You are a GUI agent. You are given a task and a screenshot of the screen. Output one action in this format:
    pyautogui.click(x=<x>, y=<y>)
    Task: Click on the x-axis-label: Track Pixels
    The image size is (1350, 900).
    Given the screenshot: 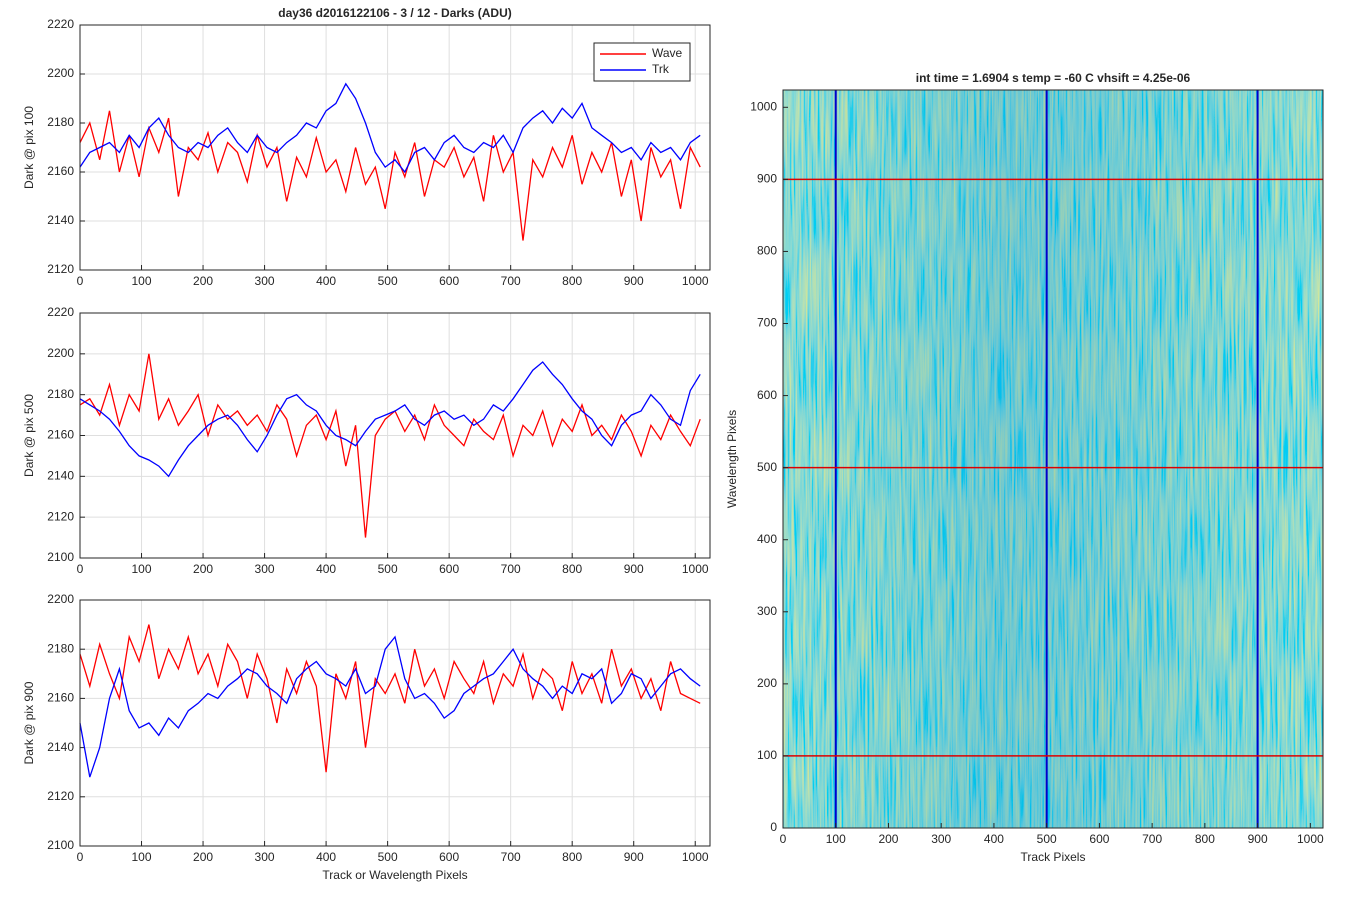 What is the action you would take?
    pyautogui.click(x=1053, y=857)
    